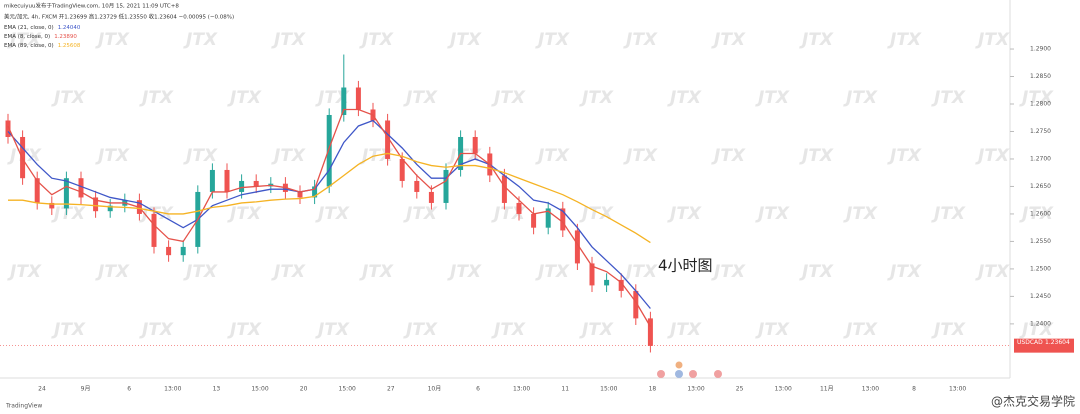 The height and width of the screenshot is (414, 1080). Describe the element at coordinates (391, 389) in the screenshot. I see `x-tick-label: 27` at that location.